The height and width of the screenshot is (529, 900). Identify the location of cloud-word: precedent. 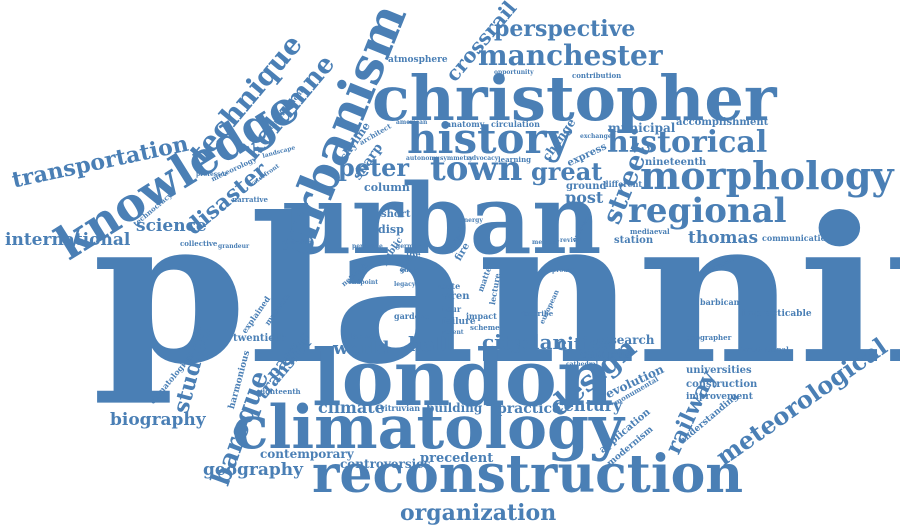
(457, 458).